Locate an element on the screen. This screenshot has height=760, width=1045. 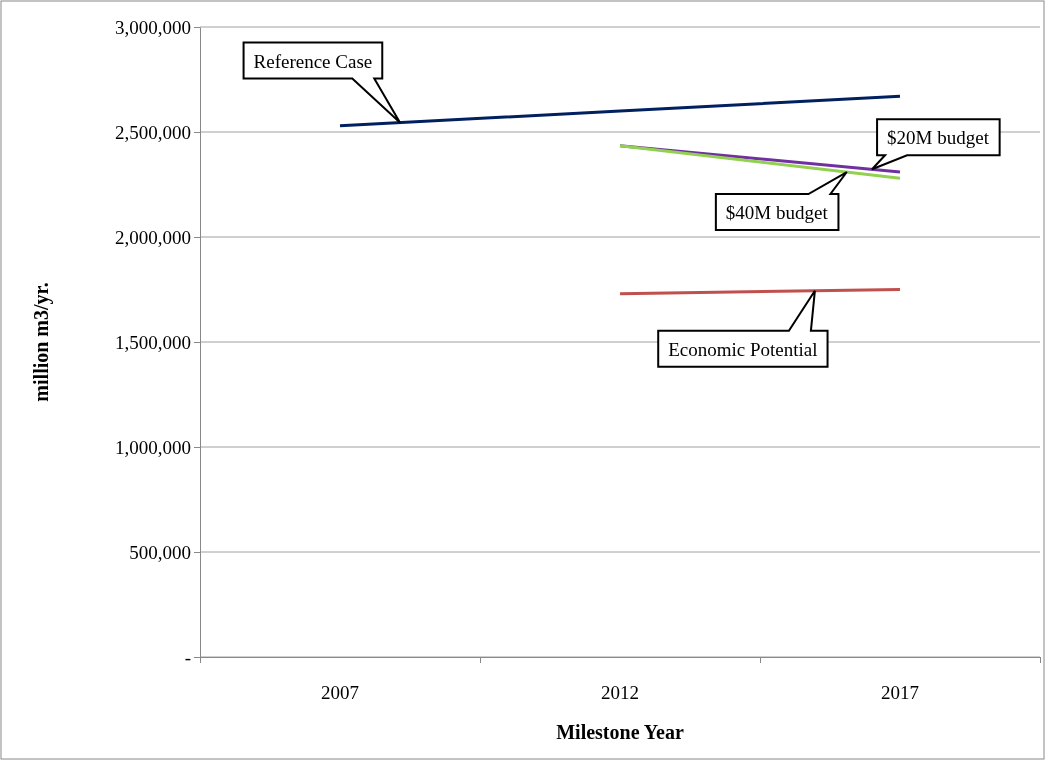
y-axis-title: million m3/yr. is located at coordinates (41, 342).